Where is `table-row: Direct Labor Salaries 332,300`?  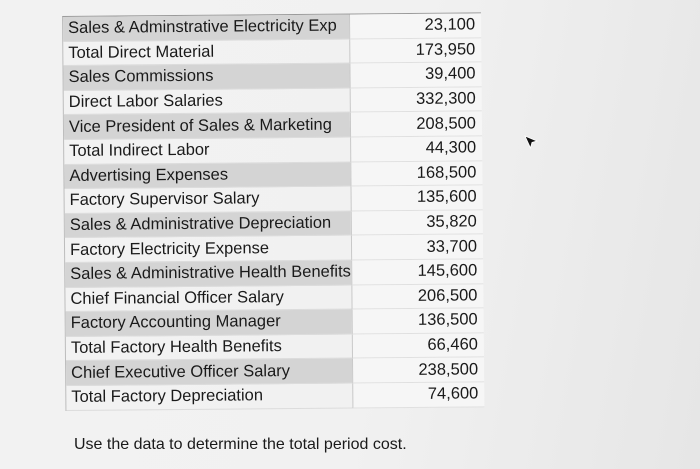
table-row: Direct Labor Salaries 332,300 is located at coordinates (272, 101).